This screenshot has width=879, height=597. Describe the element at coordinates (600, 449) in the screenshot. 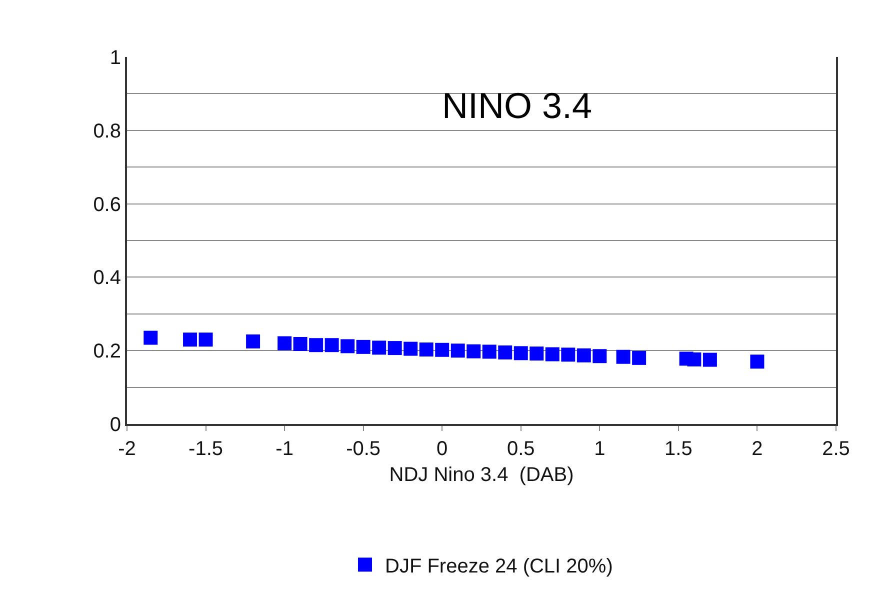

I see `x-tick-label: 1` at that location.